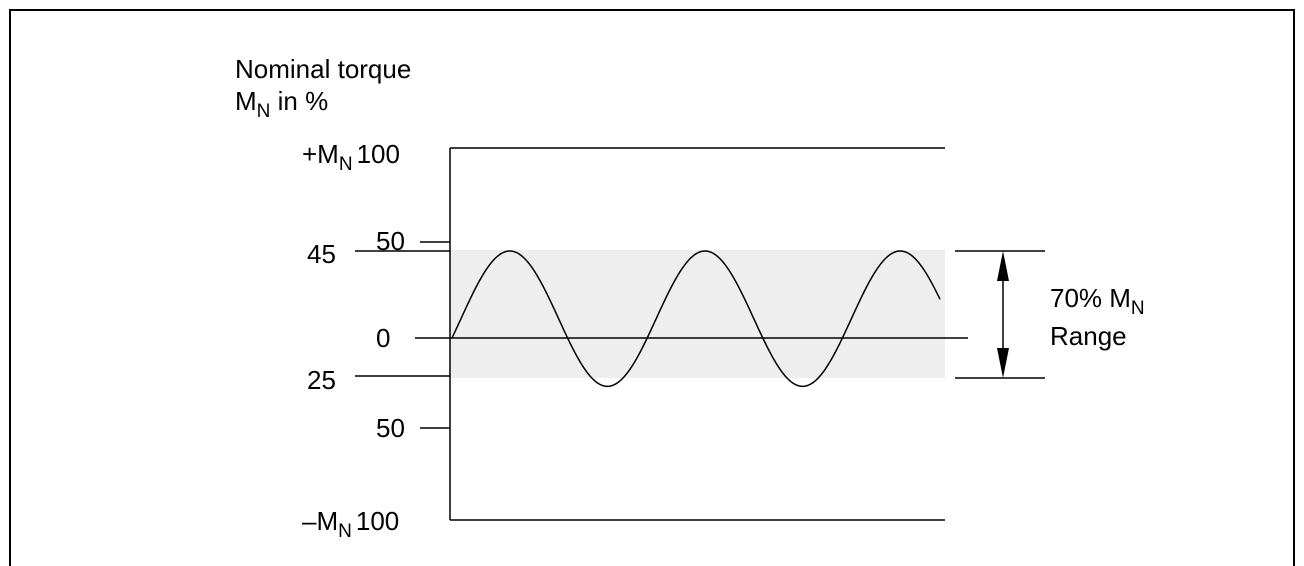 The image size is (1304, 566). I want to click on label-minus-25: 25, so click(321, 380).